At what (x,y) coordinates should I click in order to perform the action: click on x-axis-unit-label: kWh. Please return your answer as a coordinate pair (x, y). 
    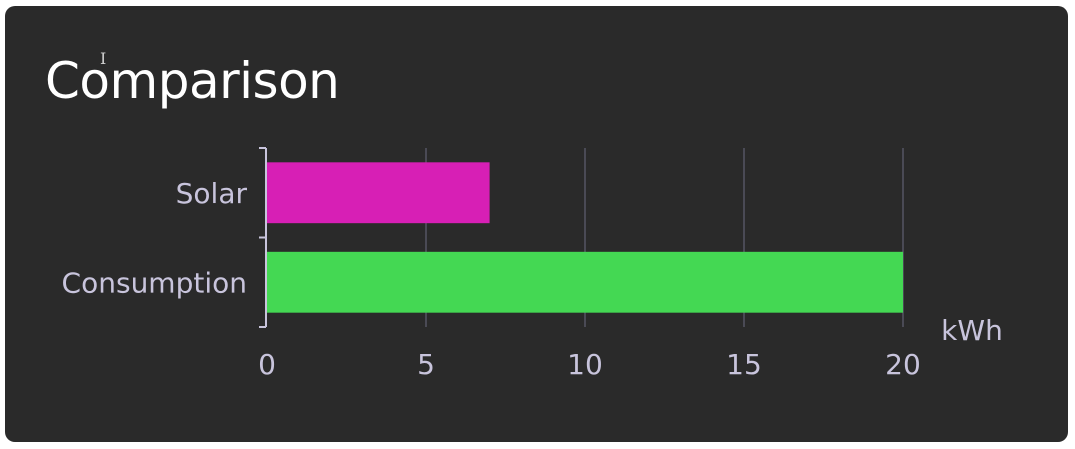
    Looking at the image, I should click on (972, 330).